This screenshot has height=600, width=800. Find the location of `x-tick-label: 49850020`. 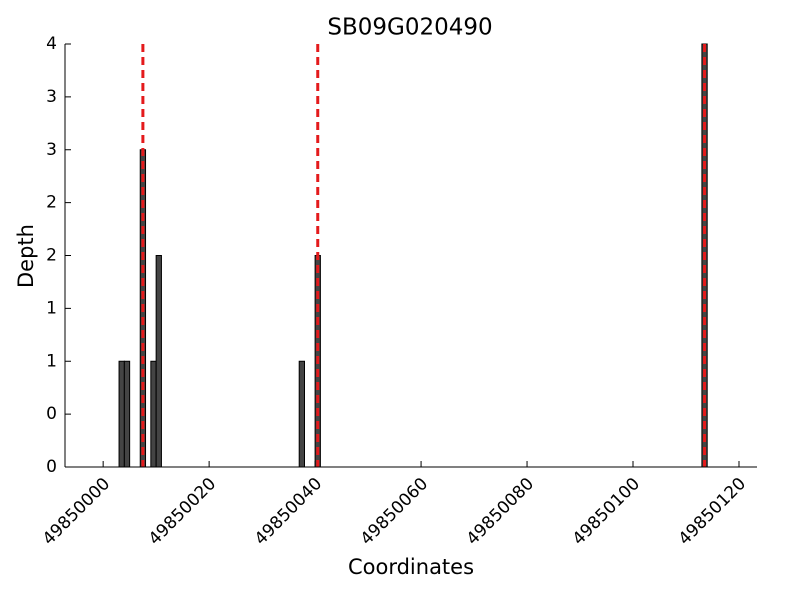

x-tick-label: 49850020 is located at coordinates (182, 511).